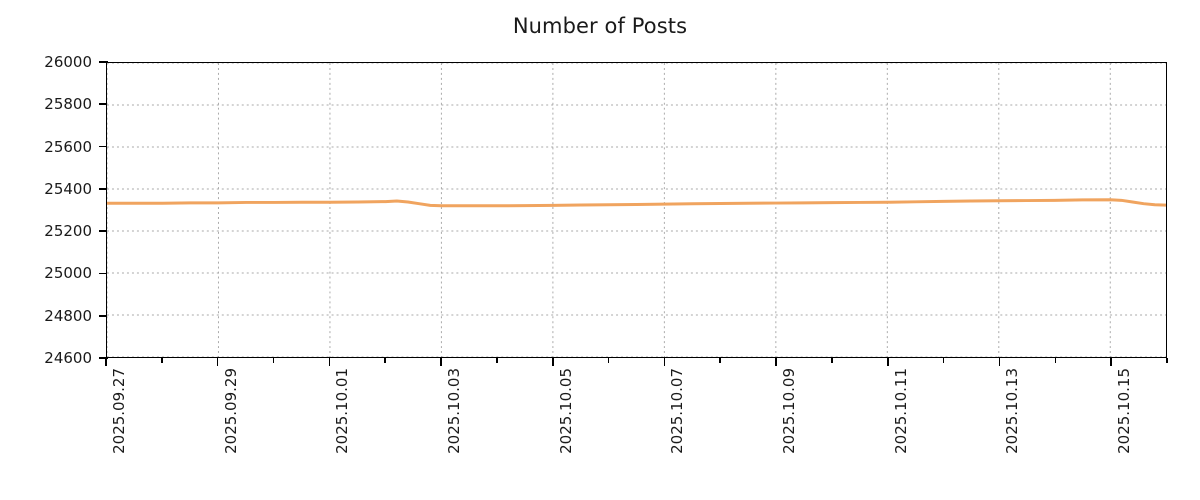  I want to click on y-axis-tick-marks, so click(103, 210).